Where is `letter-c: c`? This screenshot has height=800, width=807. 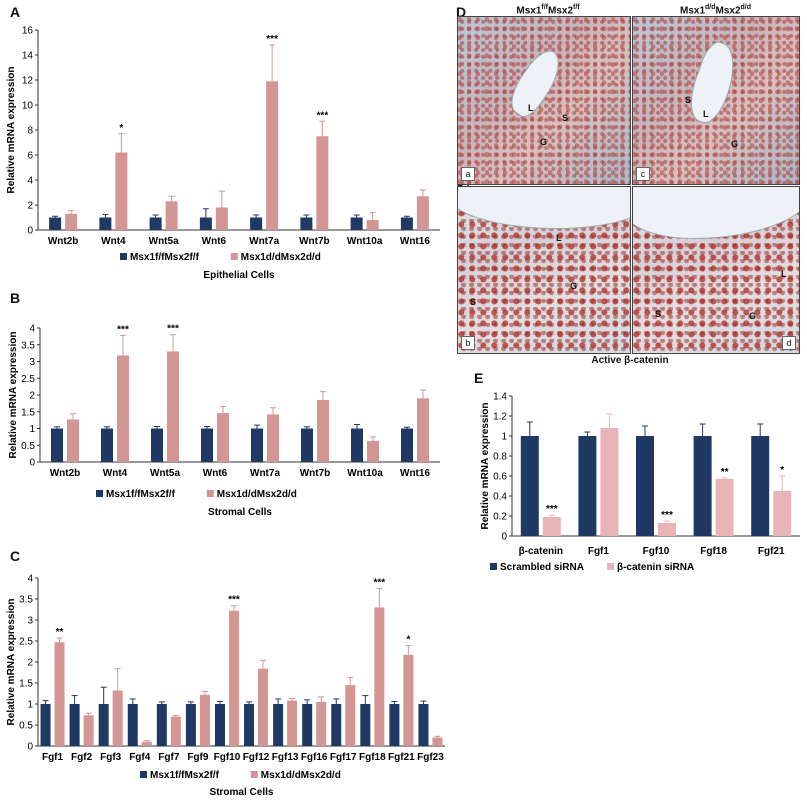
letter-c: c is located at coordinates (643, 174).